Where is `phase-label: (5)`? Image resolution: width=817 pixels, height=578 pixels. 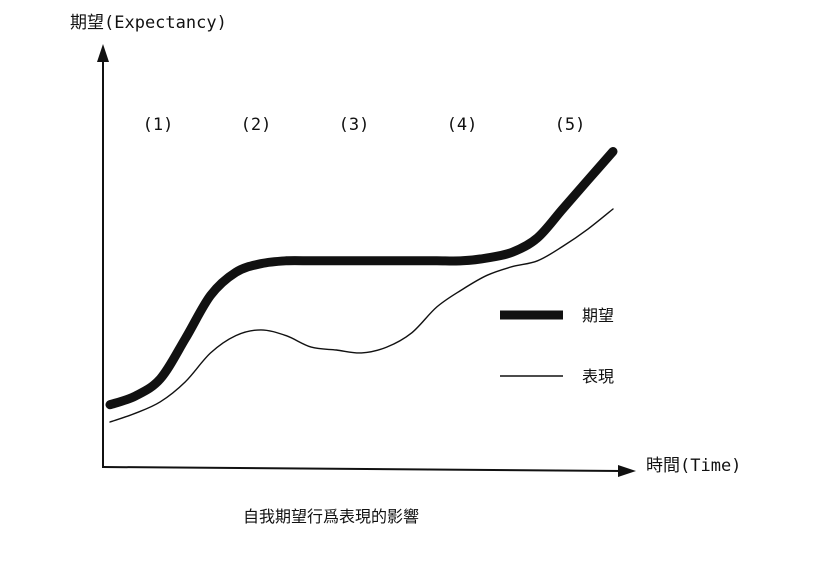 phase-label: (5) is located at coordinates (570, 125).